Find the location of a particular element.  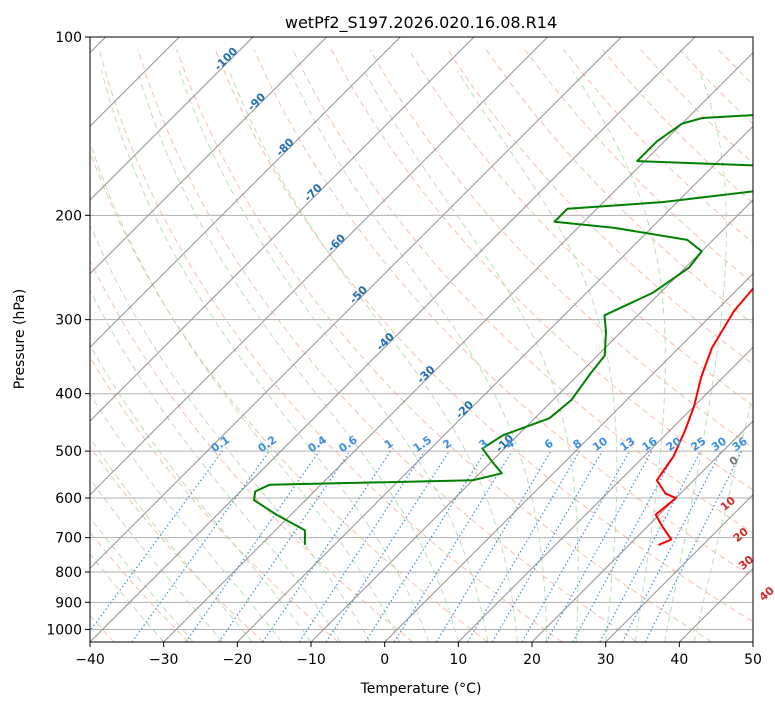

x-tick-label: −40 is located at coordinates (90, 660).